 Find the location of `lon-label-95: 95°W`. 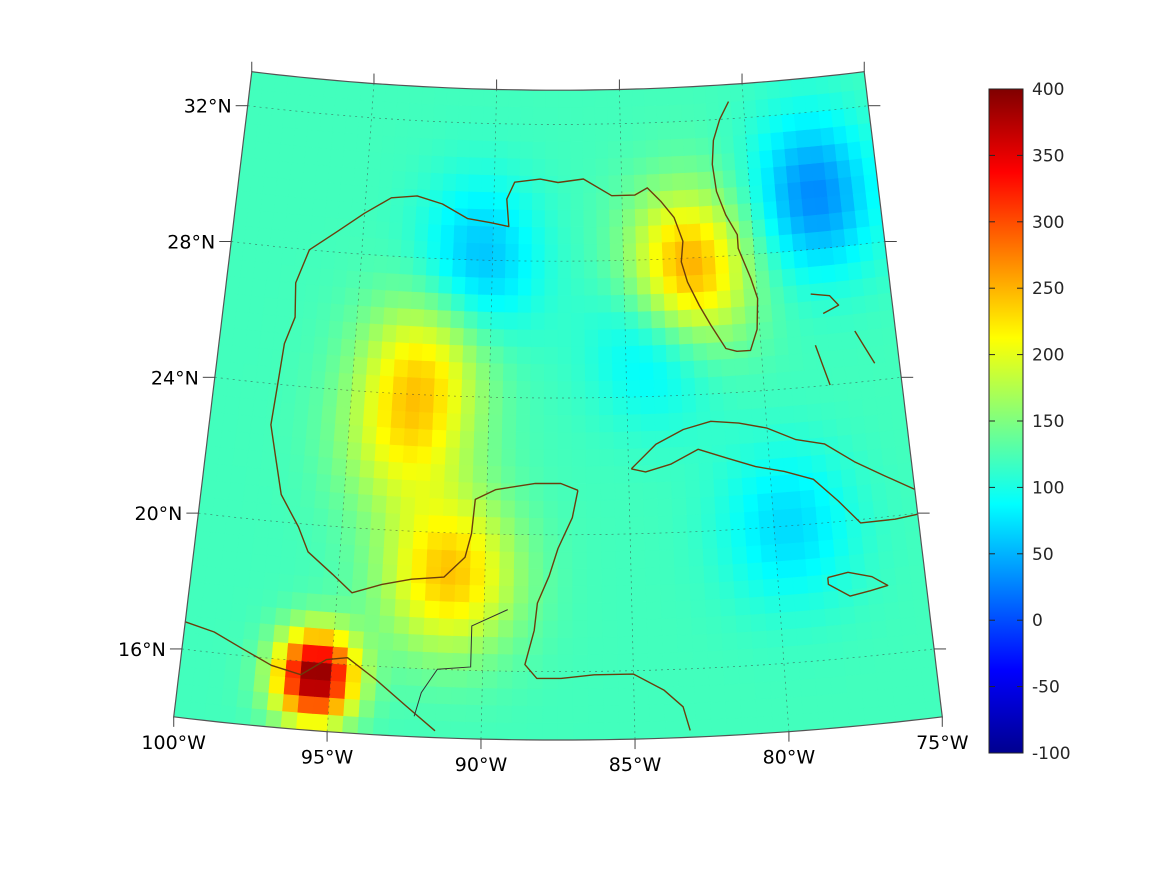

lon-label-95: 95°W is located at coordinates (327, 758).